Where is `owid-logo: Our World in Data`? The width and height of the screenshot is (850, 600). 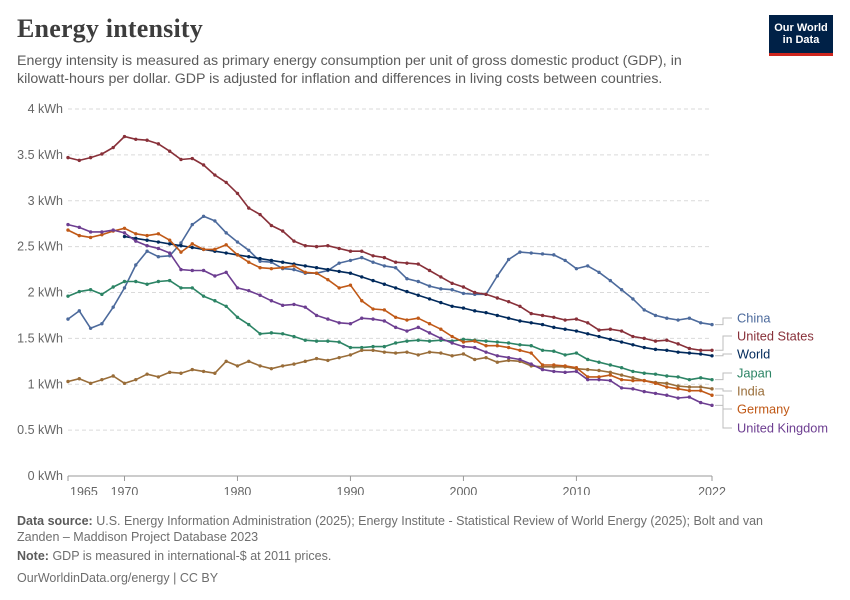 owid-logo: Our World in Data is located at coordinates (801, 35).